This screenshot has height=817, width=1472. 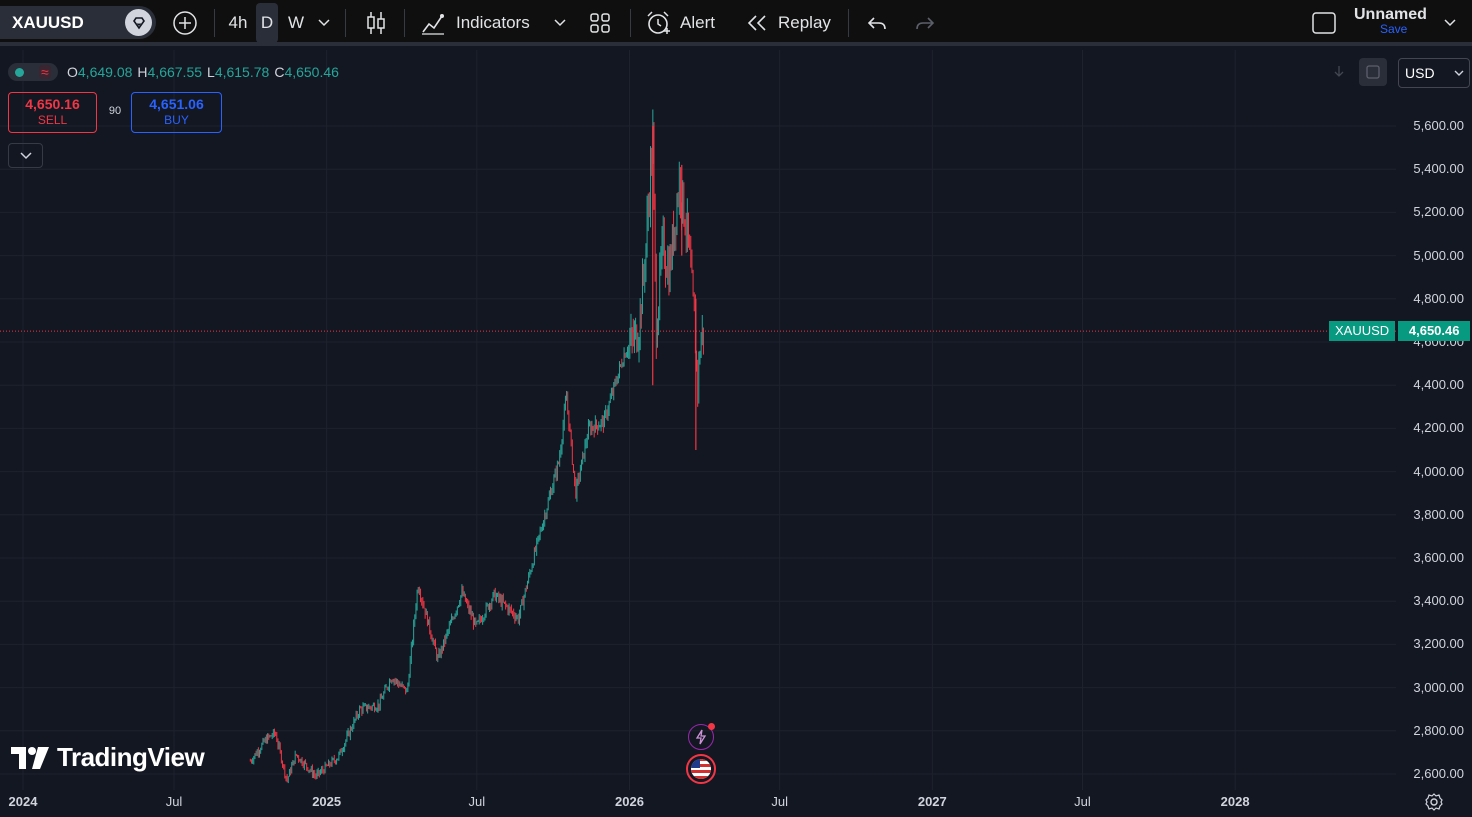 I want to click on notification-dot, so click(x=711, y=726).